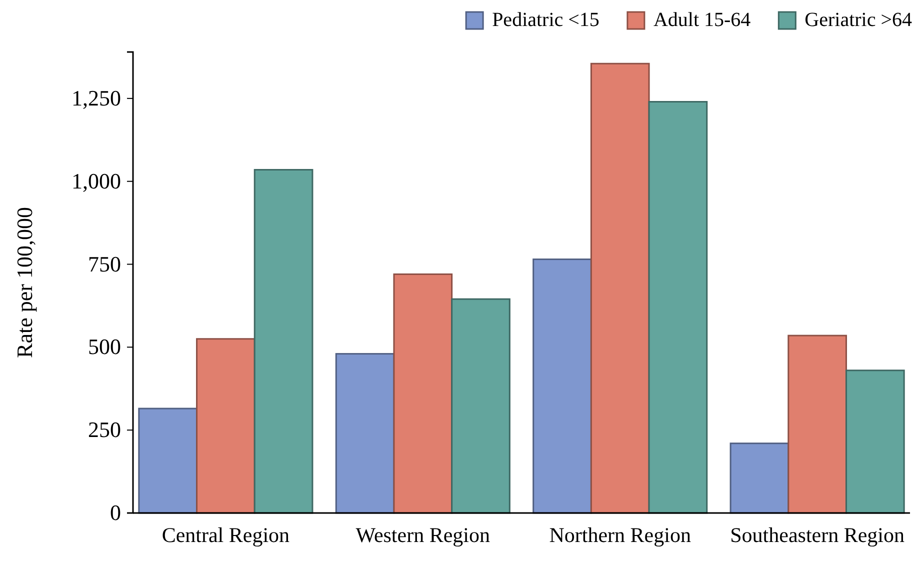 This screenshot has height=587, width=914. I want to click on x-tick-label: Northern Region, so click(620, 534).